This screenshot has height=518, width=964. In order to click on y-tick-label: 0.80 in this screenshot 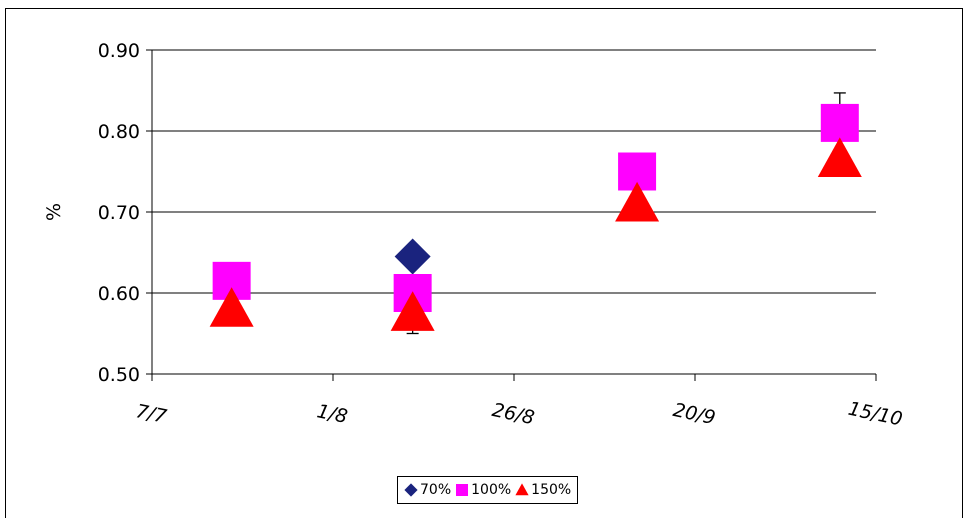, I will do `click(119, 132)`.